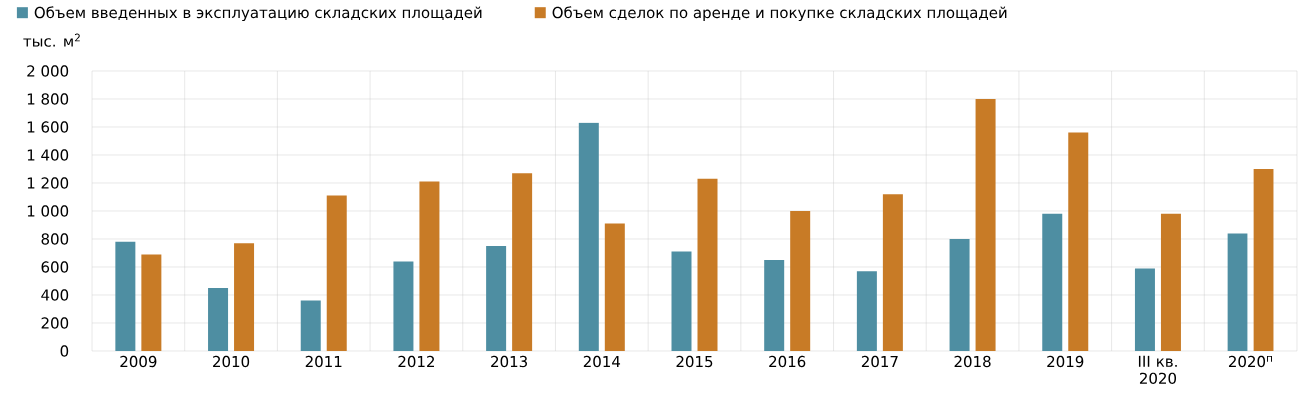  Describe the element at coordinates (509, 361) in the screenshot. I see `x-tick-label: 2013` at that location.